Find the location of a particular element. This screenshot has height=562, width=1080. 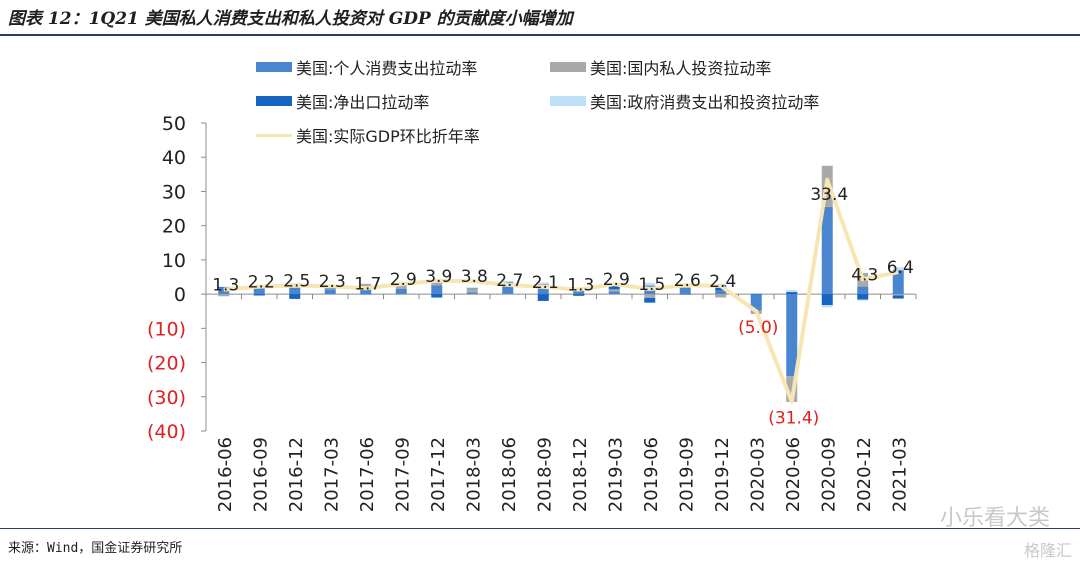

data-label: 2.2 is located at coordinates (261, 283).